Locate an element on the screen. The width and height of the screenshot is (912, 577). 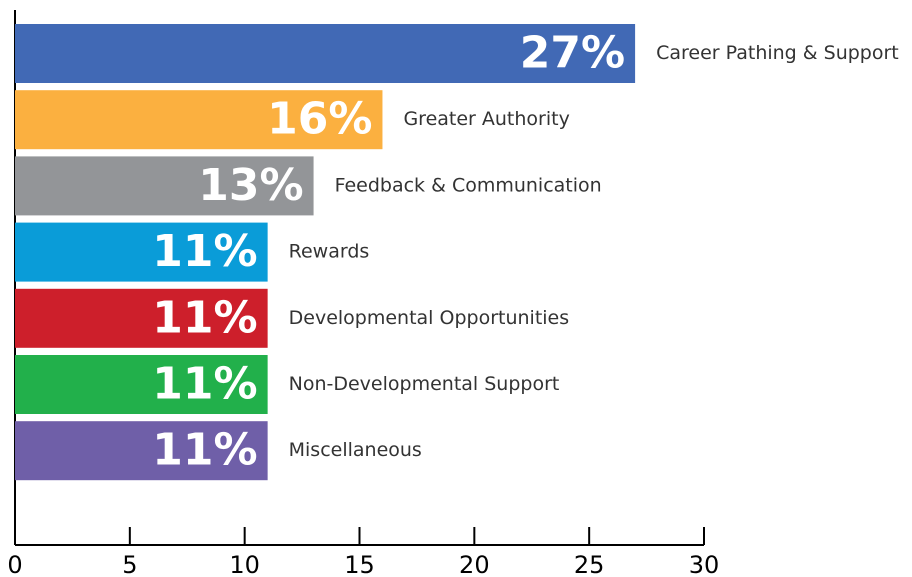
x-tick-label: 0 is located at coordinates (14, 564).